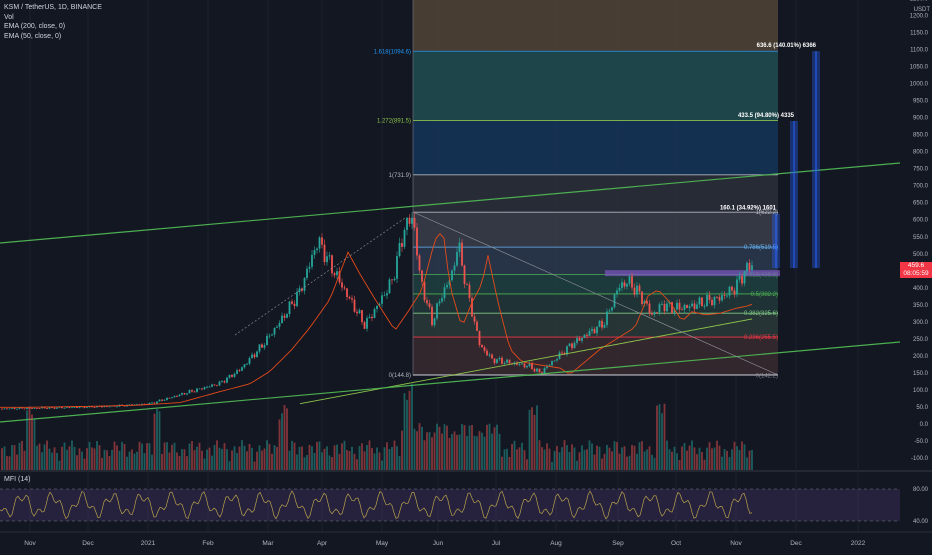 The width and height of the screenshot is (932, 555). What do you see at coordinates (400, 176) in the screenshot?
I see `fib-ext-label: 1(731.9)` at bounding box center [400, 176].